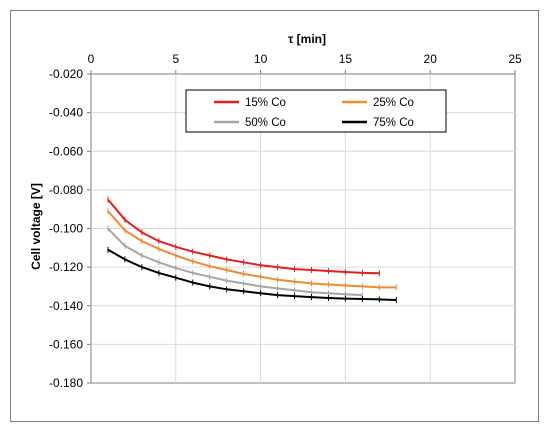 The image size is (550, 434). I want to click on y-tick-label: -0.060, so click(66, 151).